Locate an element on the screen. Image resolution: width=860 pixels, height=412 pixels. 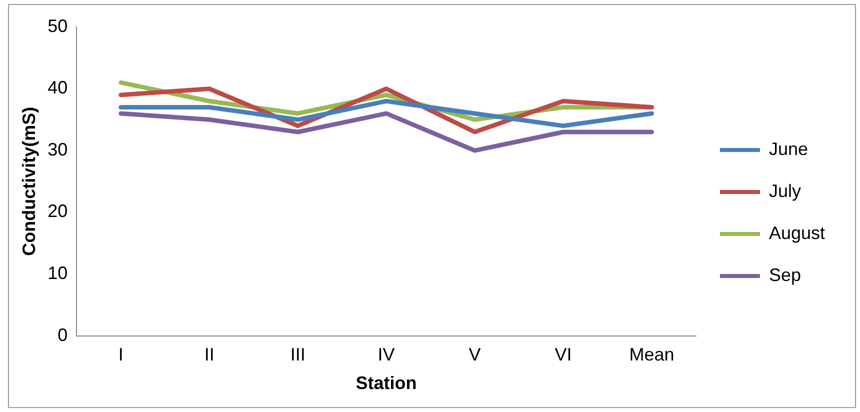
y-tick-label: 20 is located at coordinates (58, 211).